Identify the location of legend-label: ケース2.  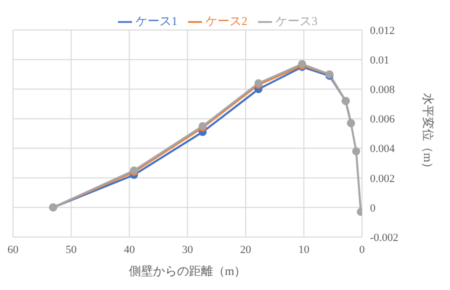
(227, 21).